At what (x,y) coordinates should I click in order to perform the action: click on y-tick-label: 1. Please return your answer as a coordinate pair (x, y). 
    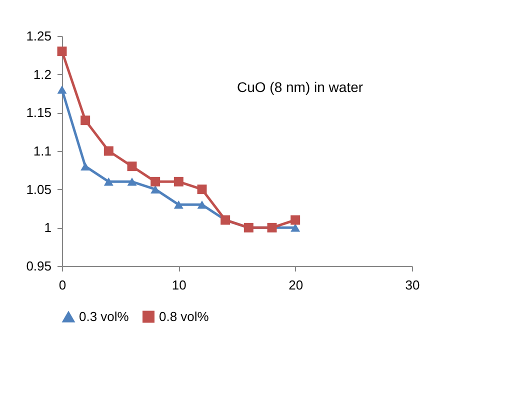
    Looking at the image, I should click on (48, 228).